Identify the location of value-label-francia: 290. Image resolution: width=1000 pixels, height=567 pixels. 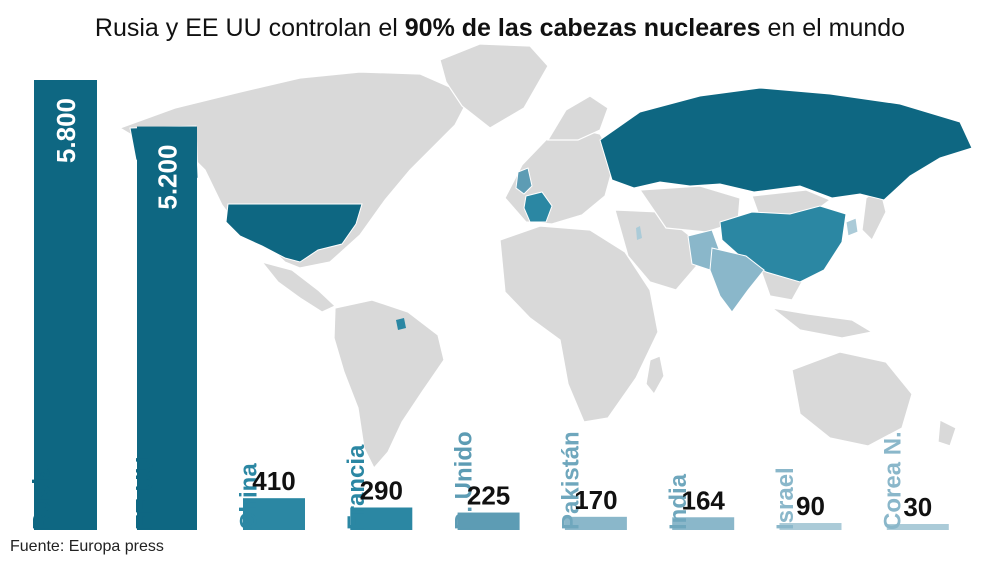
(381, 491).